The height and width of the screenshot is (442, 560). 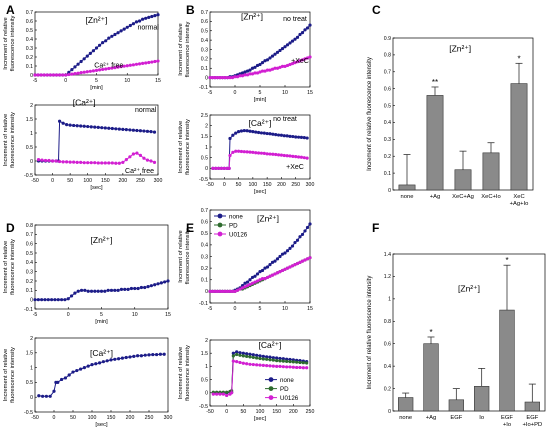 What do you see at coordinates (260, 274) in the screenshot?
I see `E_zn-series-line` at bounding box center [260, 274].